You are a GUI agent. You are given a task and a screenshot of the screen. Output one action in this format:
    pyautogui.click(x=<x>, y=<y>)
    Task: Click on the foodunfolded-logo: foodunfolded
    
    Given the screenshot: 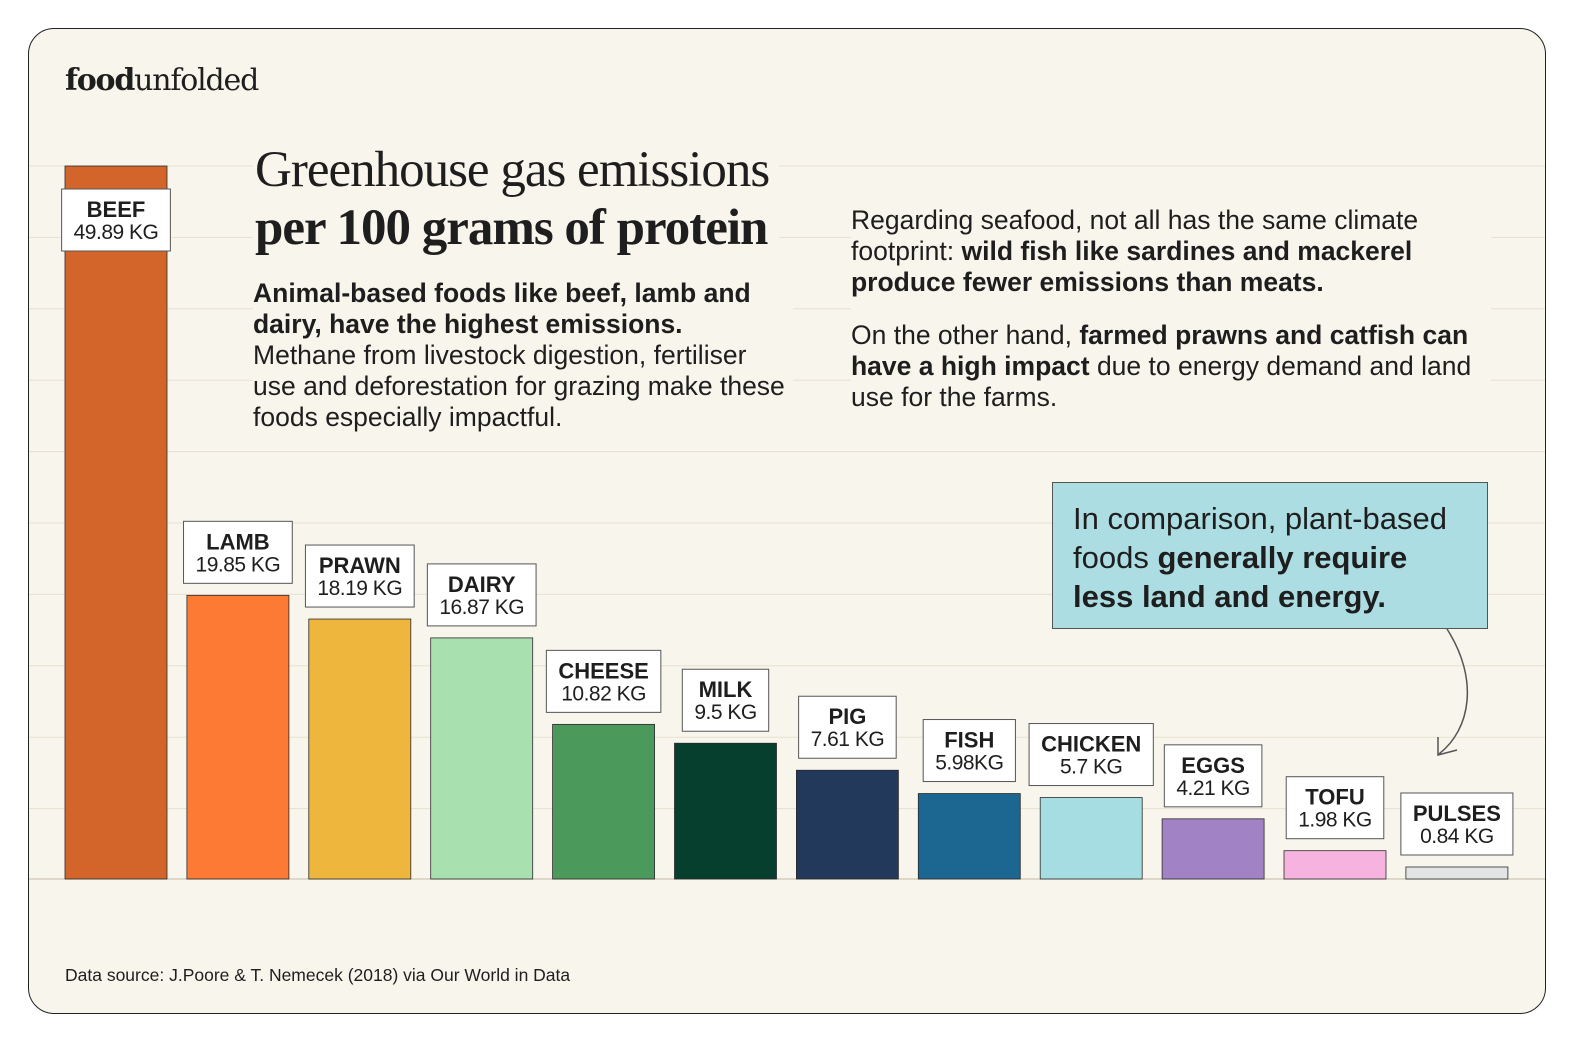 What is the action you would take?
    pyautogui.click(x=162, y=80)
    